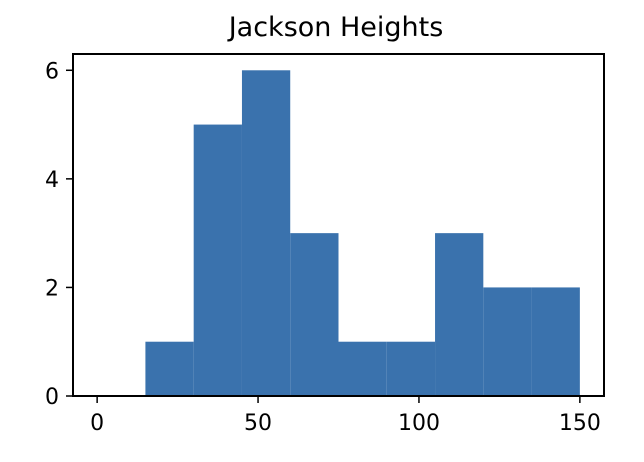 Image resolution: width=644 pixels, height=462 pixels. I want to click on y-tick-label-0: 0, so click(52, 397).